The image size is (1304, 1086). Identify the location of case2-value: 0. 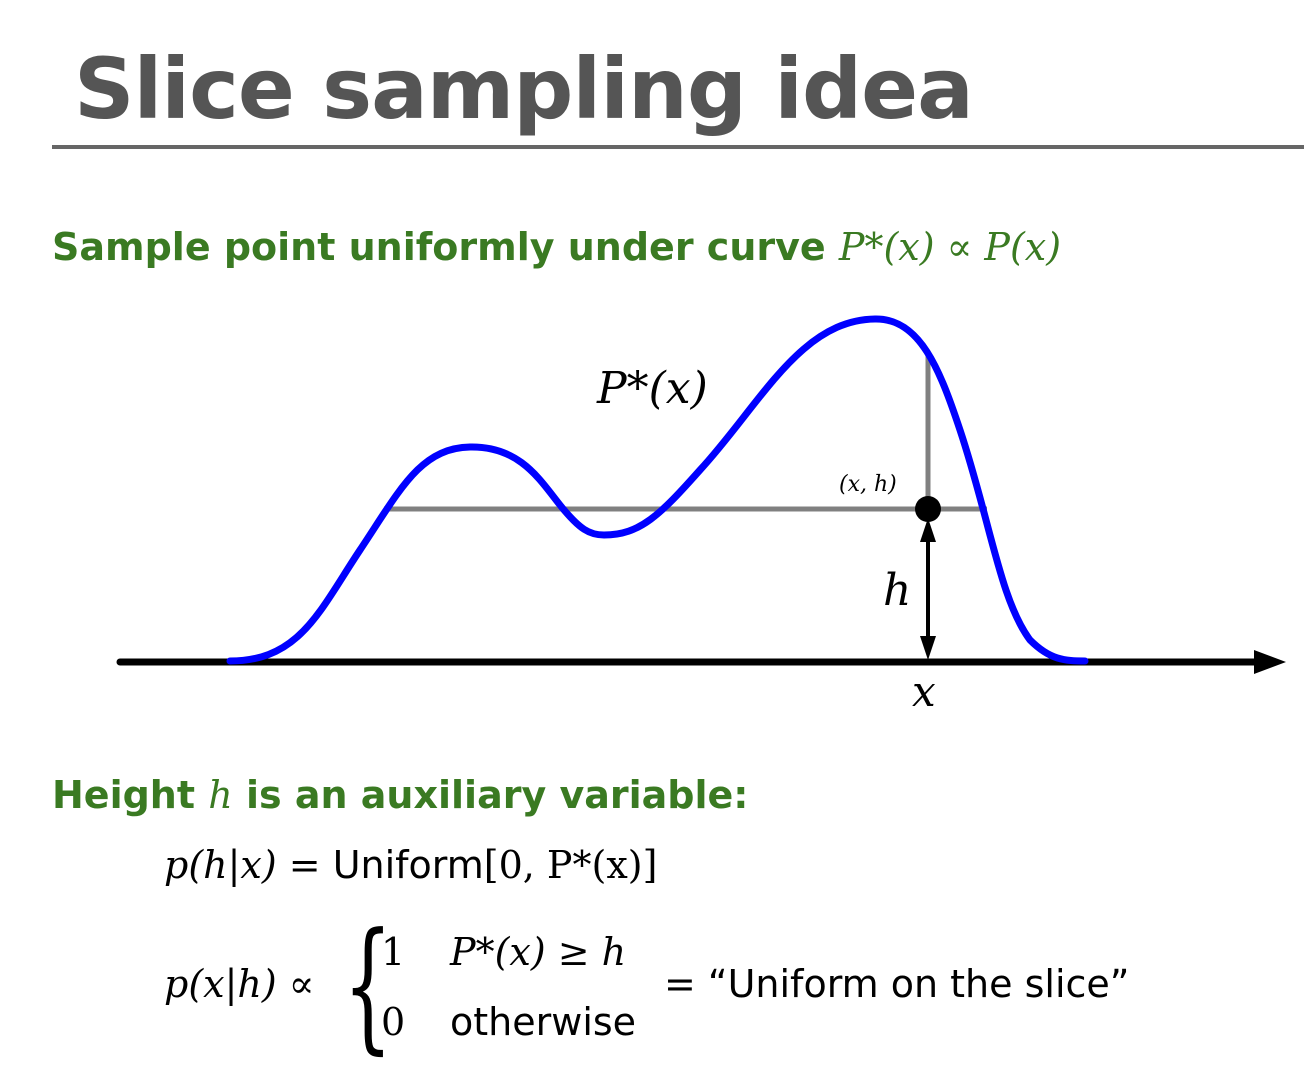
(393, 1022).